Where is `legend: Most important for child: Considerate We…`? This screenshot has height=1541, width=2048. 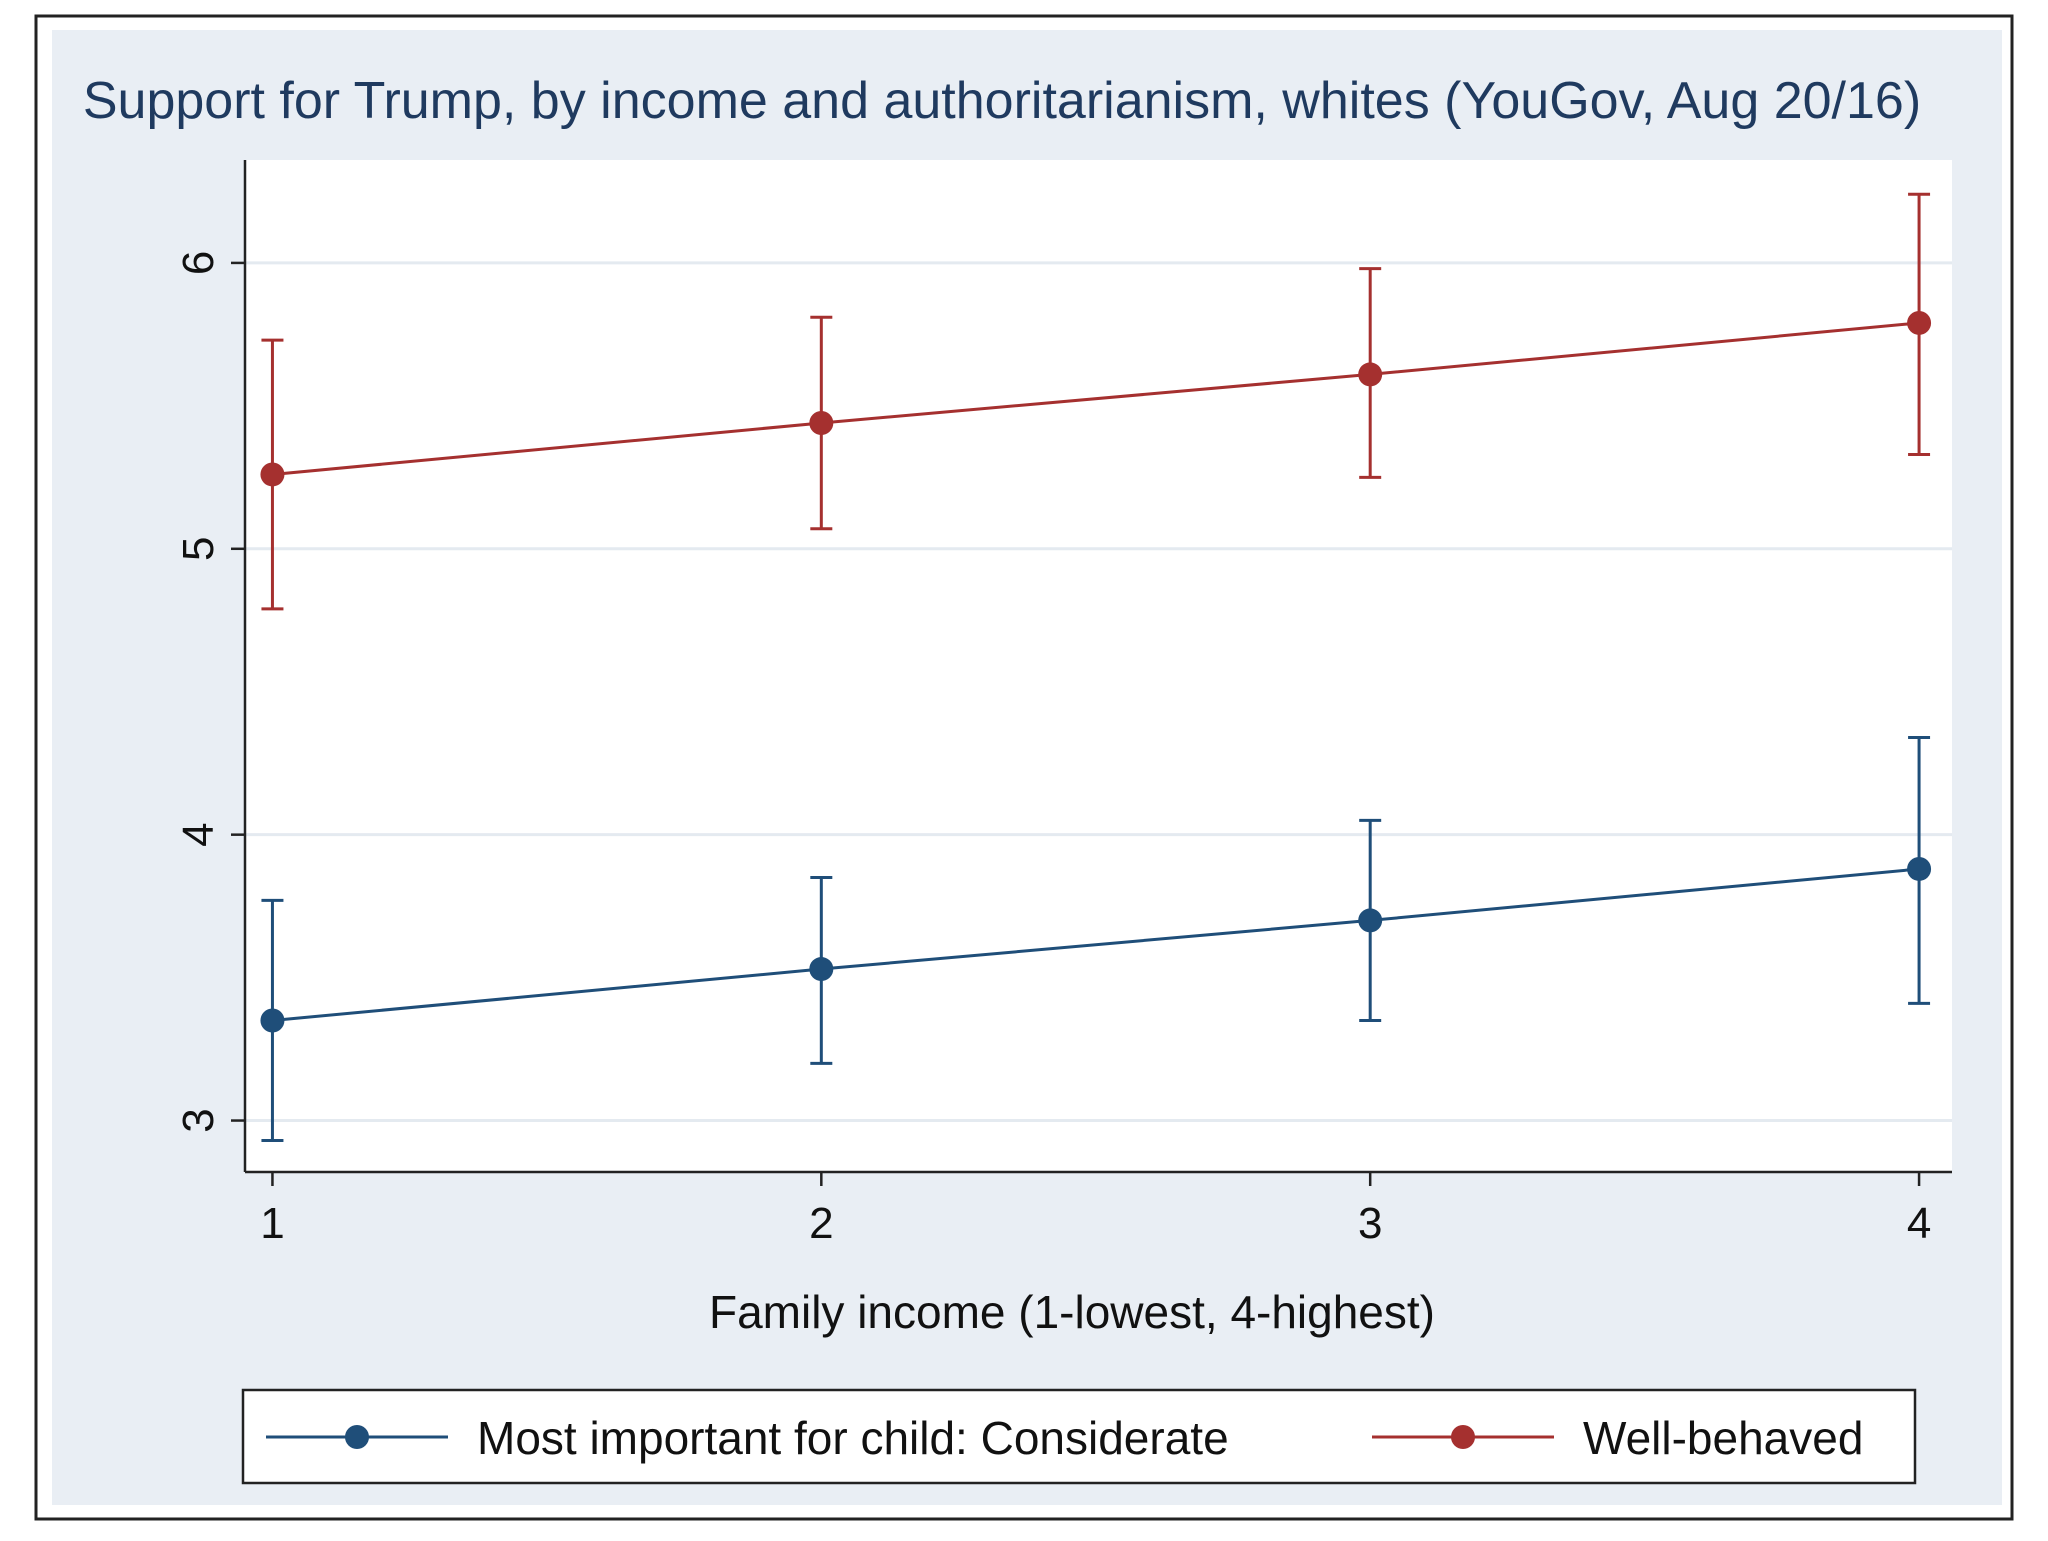
legend: Most important for child: Considerate We… is located at coordinates (1079, 1436).